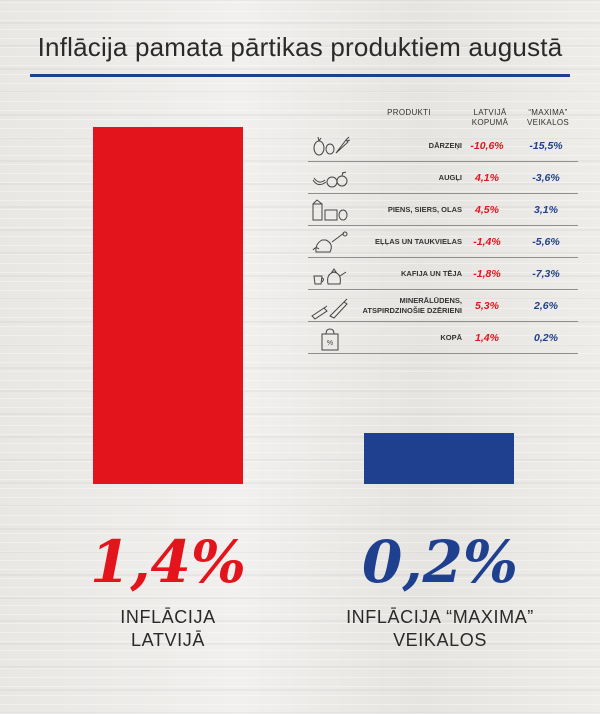 The height and width of the screenshot is (714, 600). Describe the element at coordinates (445, 145) in the screenshot. I see `row-label-line: DĀRZEŅI` at that location.